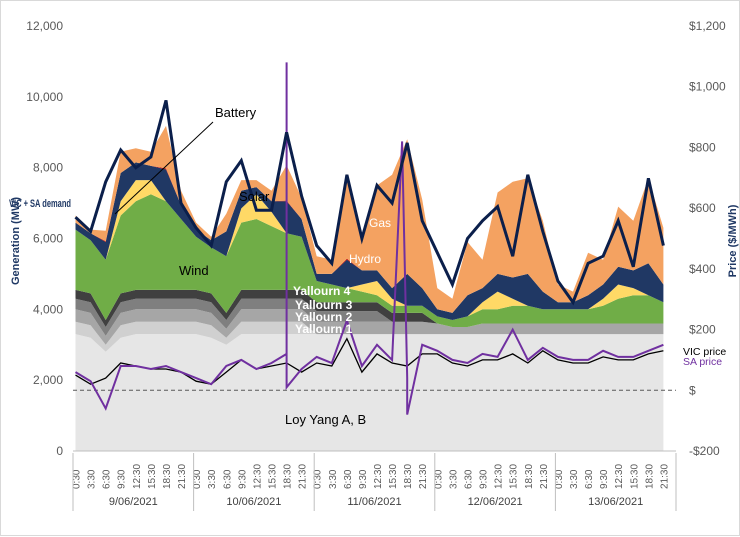 Image resolution: width=740 pixels, height=537 pixels. What do you see at coordinates (164, 168) in the screenshot?
I see `battery-leader-line` at bounding box center [164, 168].